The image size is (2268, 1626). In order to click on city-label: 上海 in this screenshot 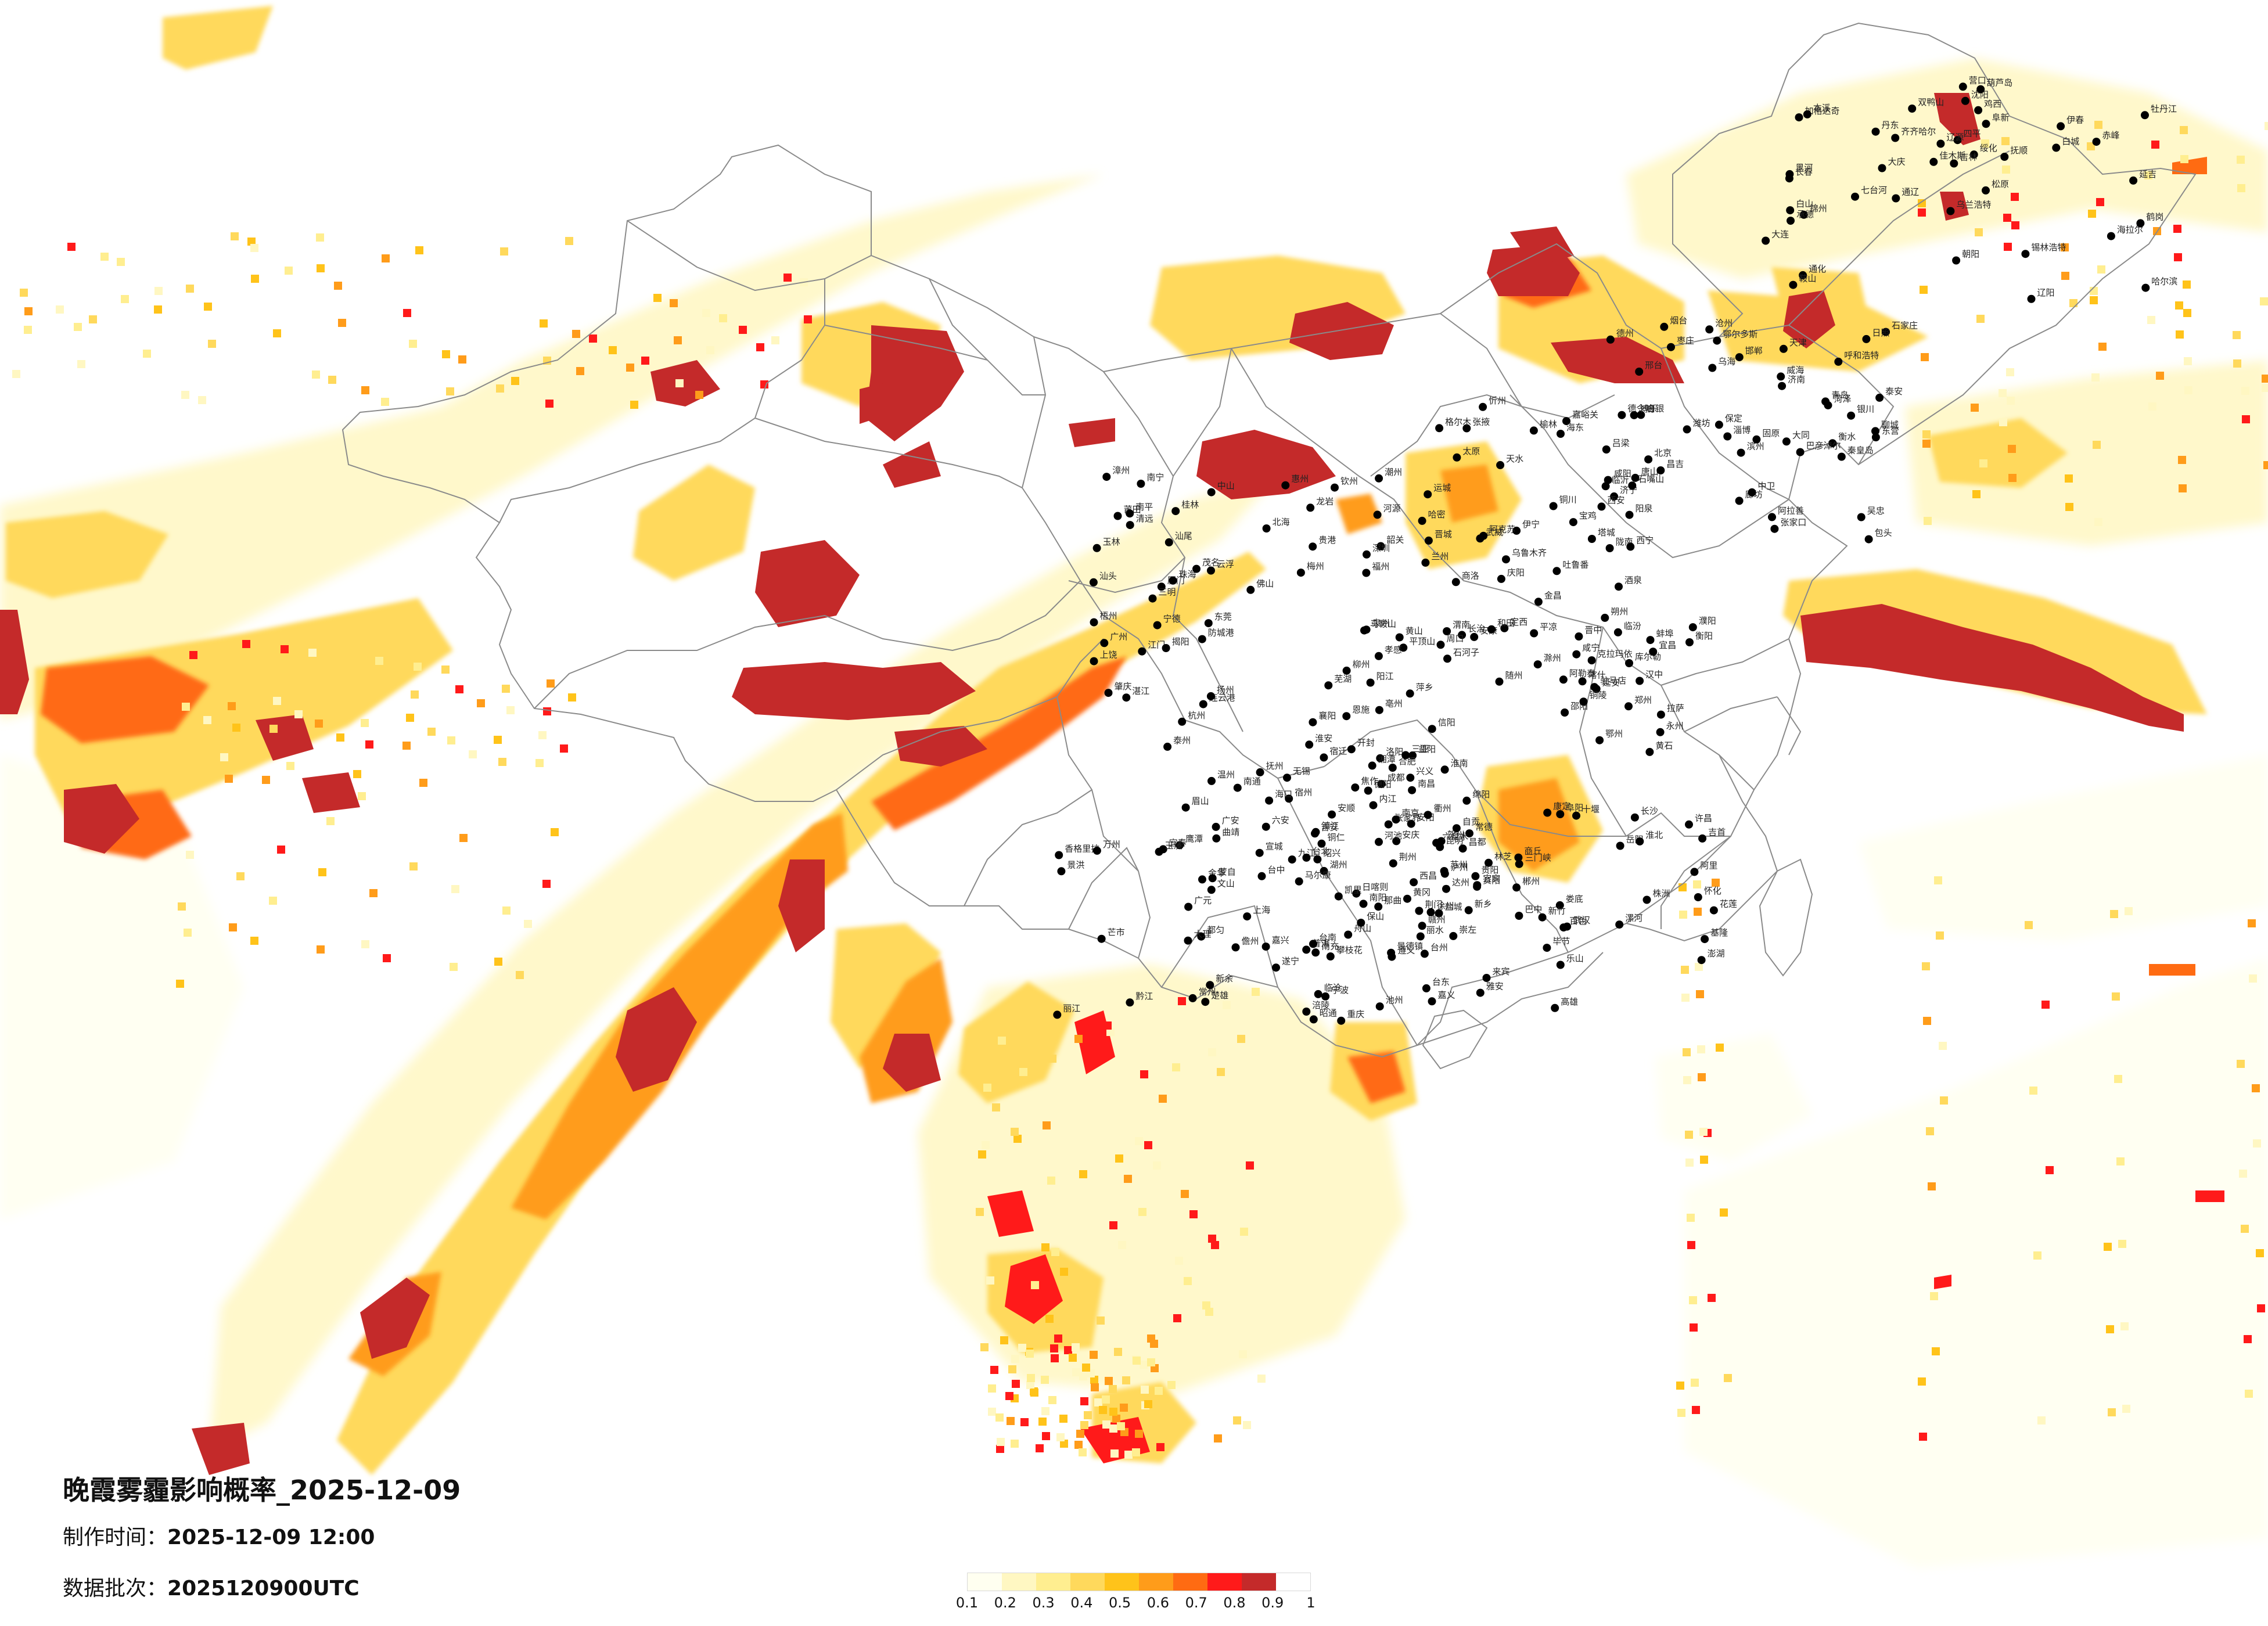, I will do `click(1261, 910)`.